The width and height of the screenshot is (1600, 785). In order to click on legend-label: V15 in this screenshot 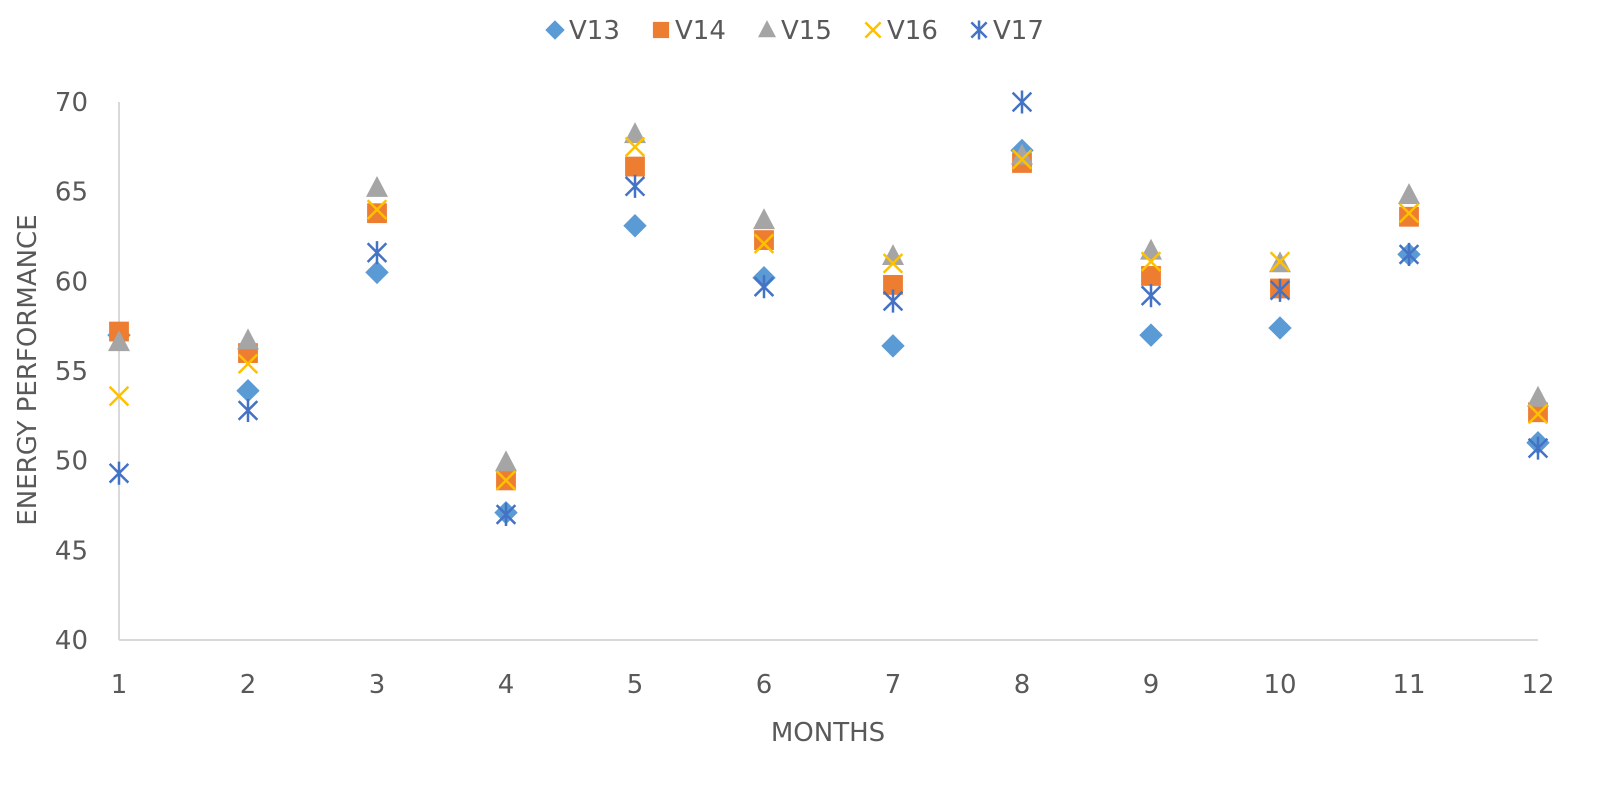, I will do `click(806, 31)`.